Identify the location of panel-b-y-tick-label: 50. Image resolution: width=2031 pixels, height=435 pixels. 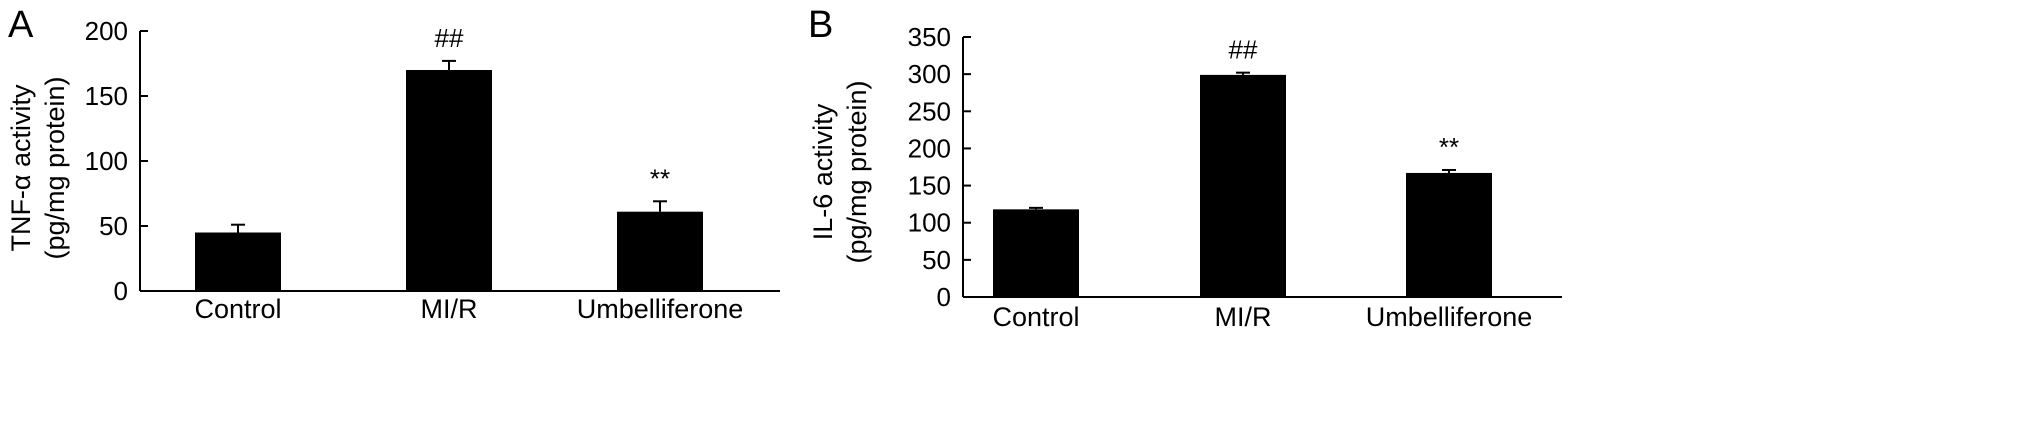
(936, 260).